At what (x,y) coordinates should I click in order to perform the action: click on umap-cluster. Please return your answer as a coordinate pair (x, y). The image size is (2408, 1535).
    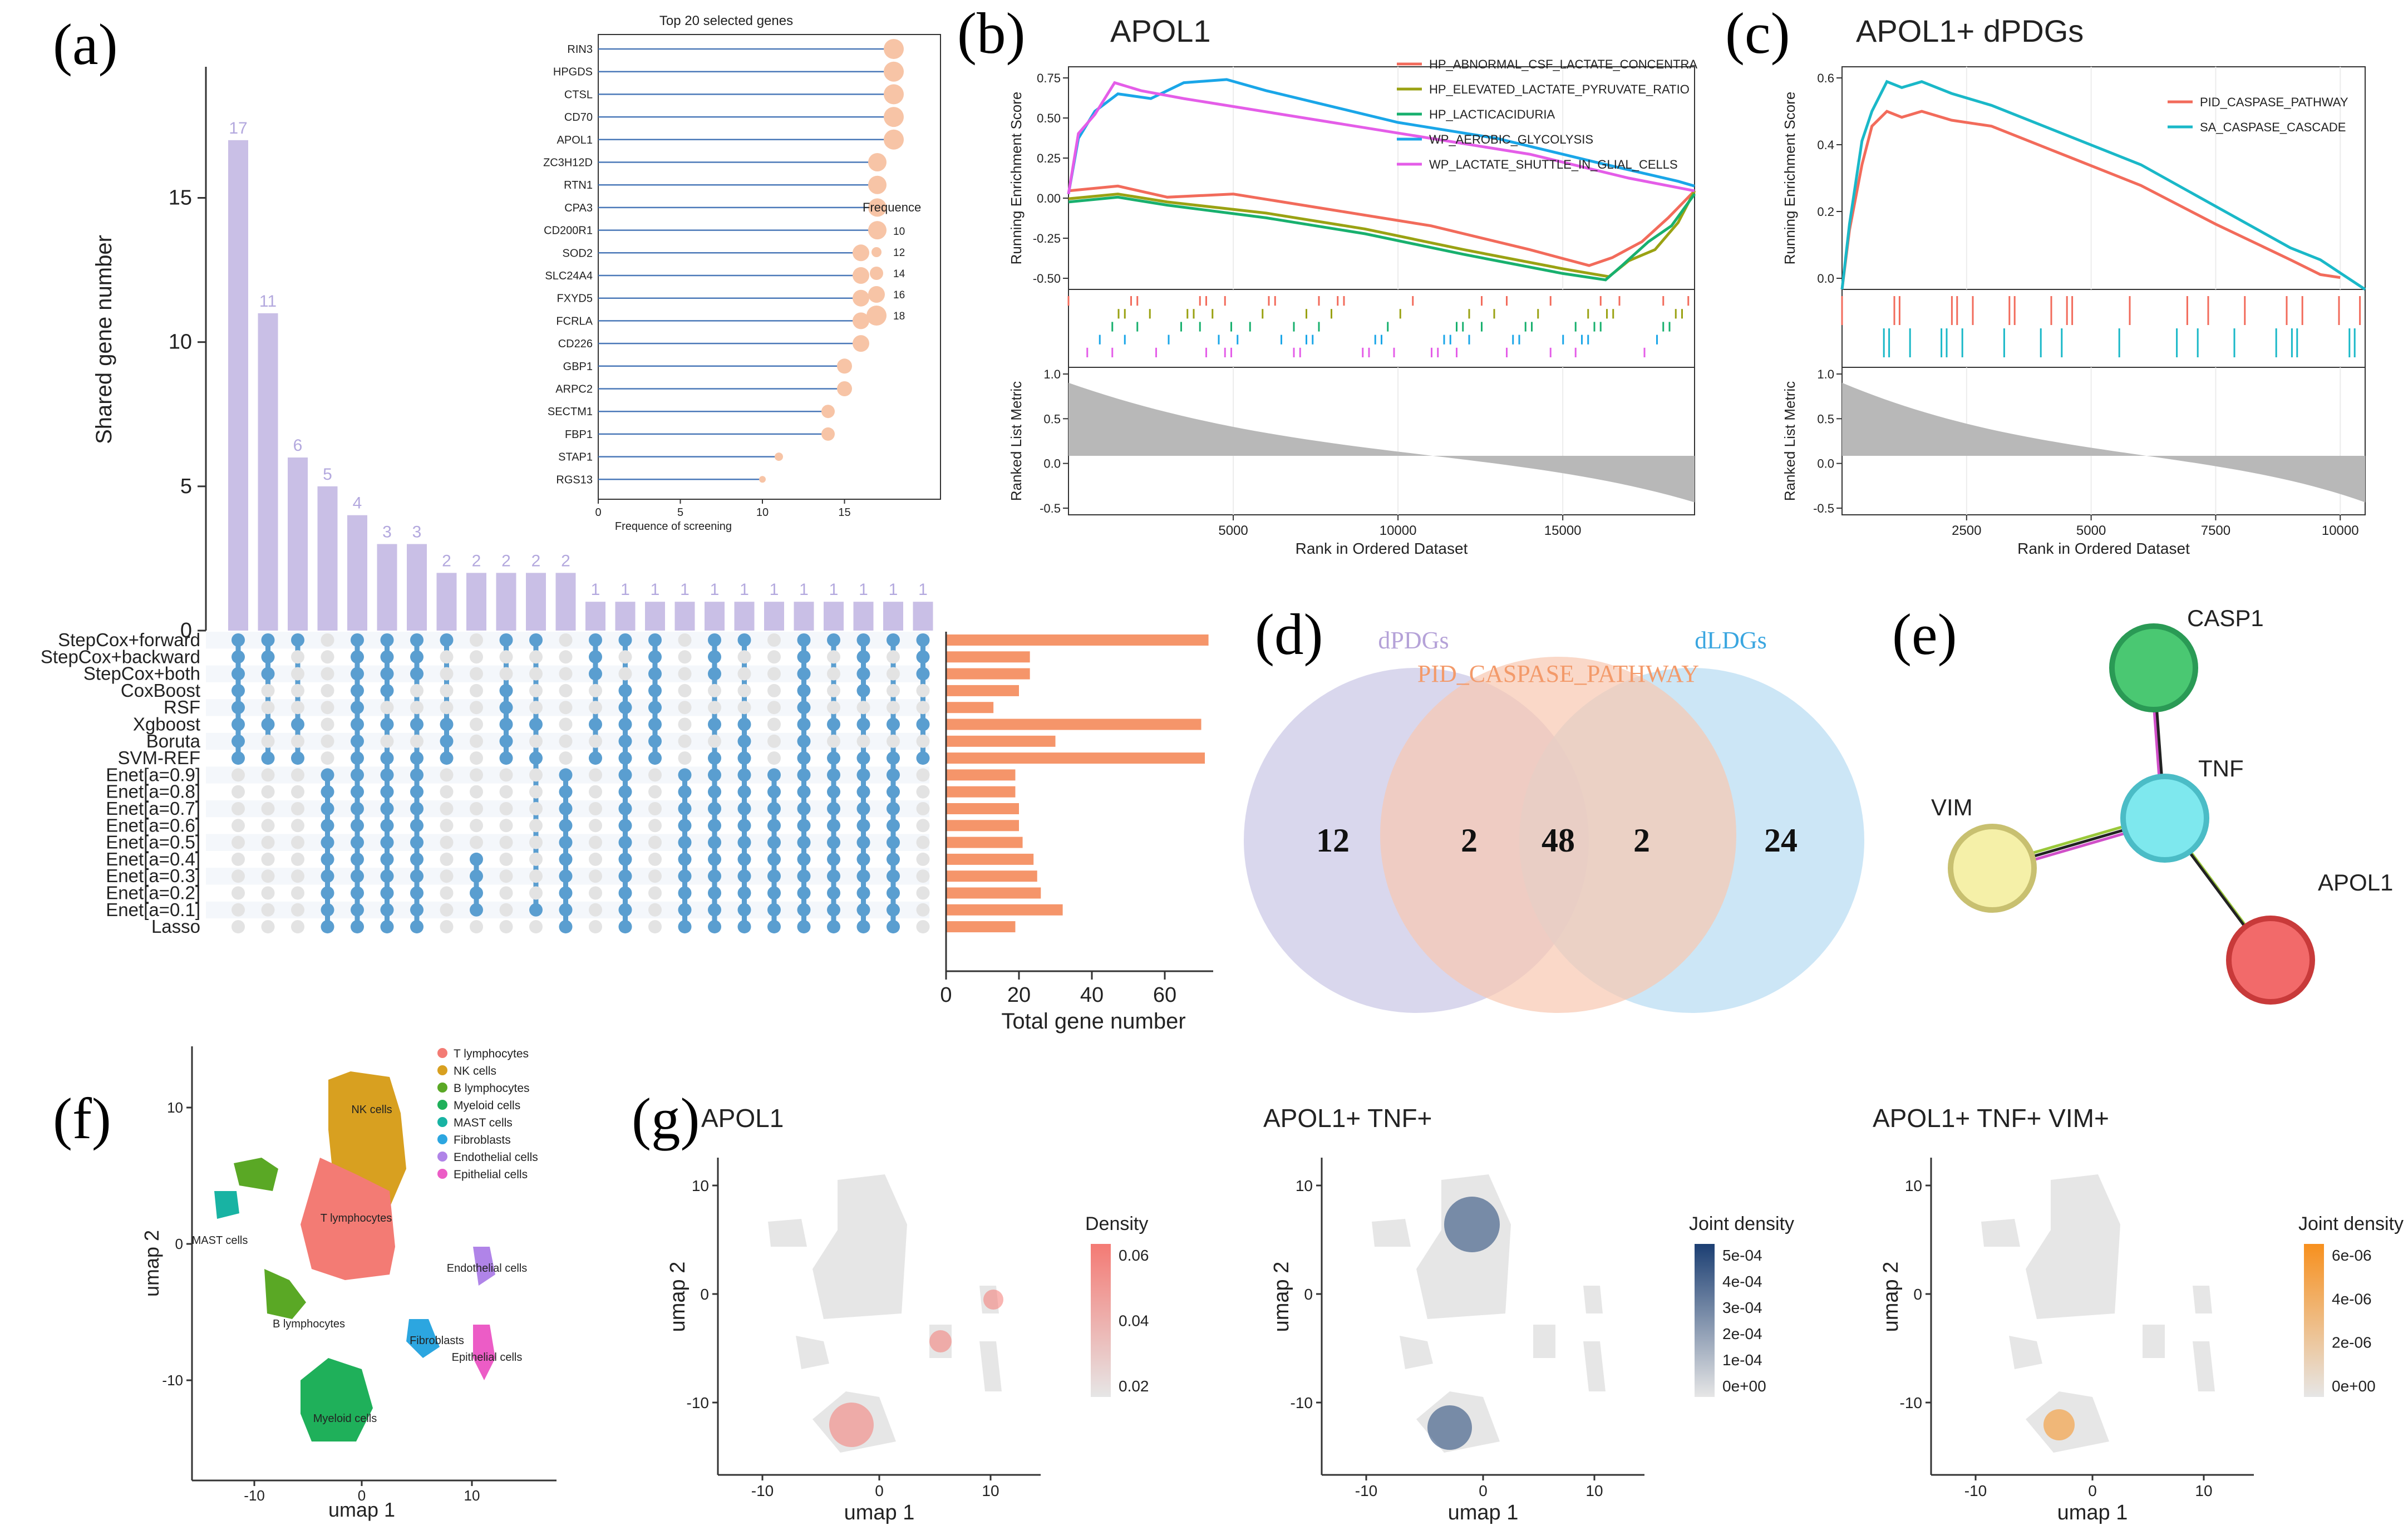
    Looking at the image, I should click on (348, 1219).